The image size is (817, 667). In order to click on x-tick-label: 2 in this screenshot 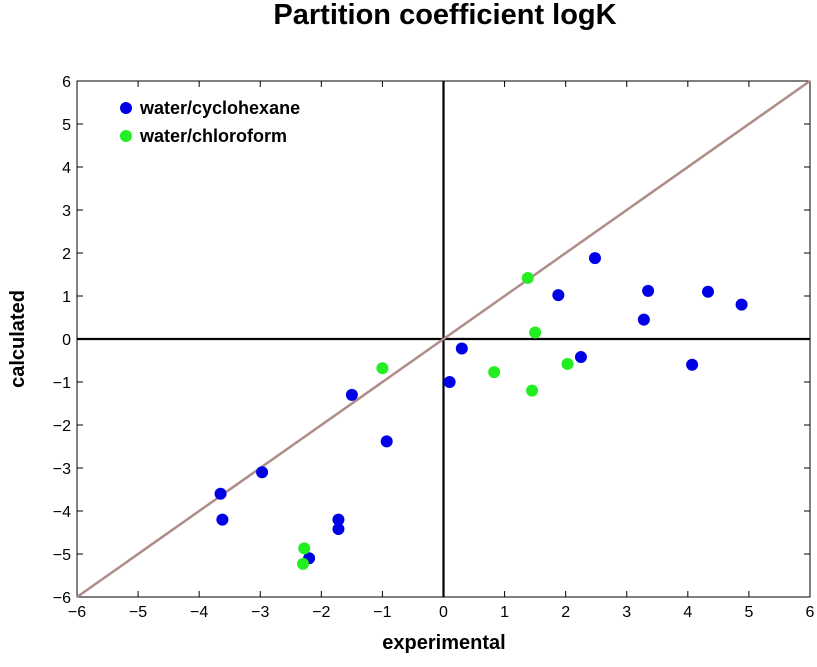, I will do `click(565, 612)`.